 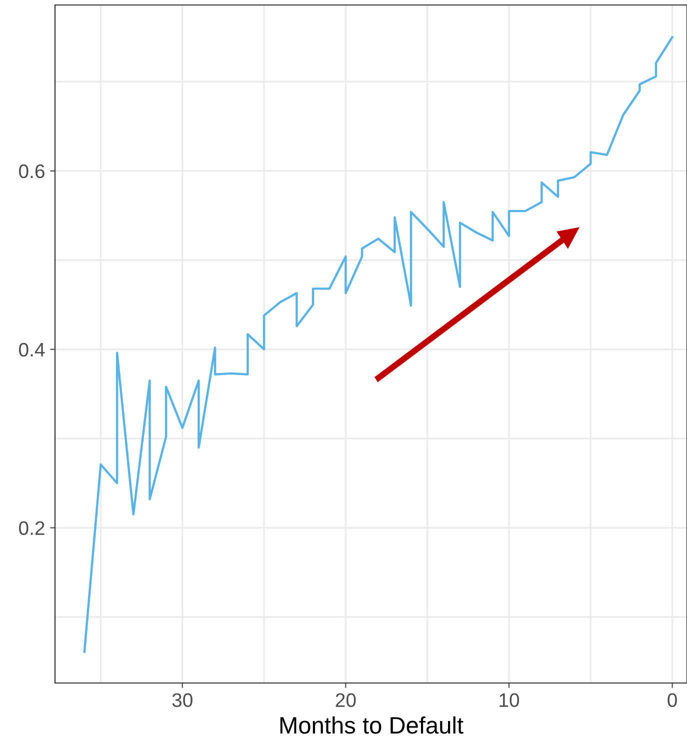 What do you see at coordinates (510, 700) in the screenshot?
I see `x-tick-label: 10` at bounding box center [510, 700].